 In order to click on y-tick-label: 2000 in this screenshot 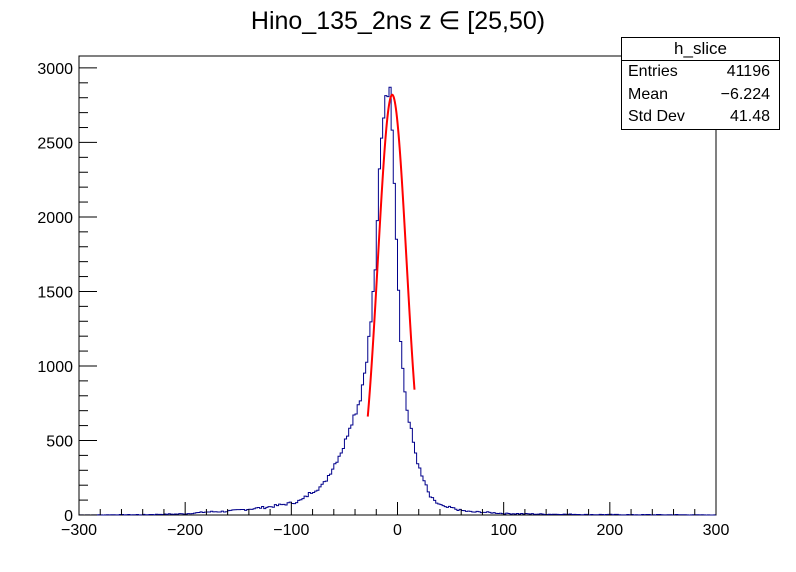, I will do `click(55, 218)`.